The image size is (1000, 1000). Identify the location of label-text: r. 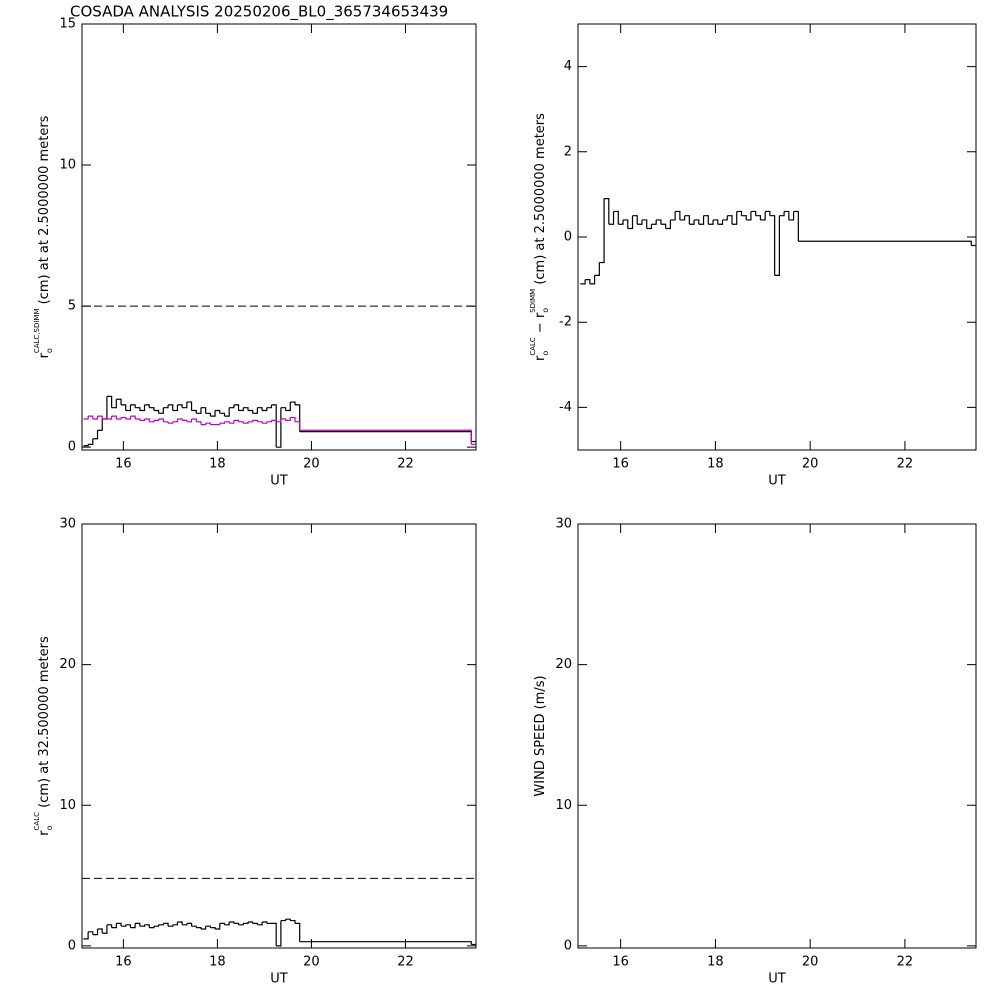
(44, 833).